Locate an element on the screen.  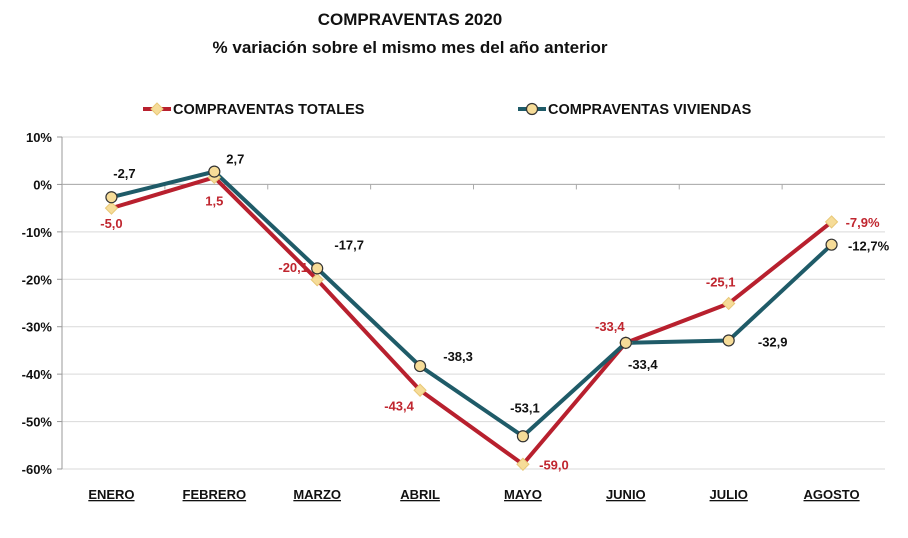
x-tick-label: JULIO is located at coordinates (729, 494).